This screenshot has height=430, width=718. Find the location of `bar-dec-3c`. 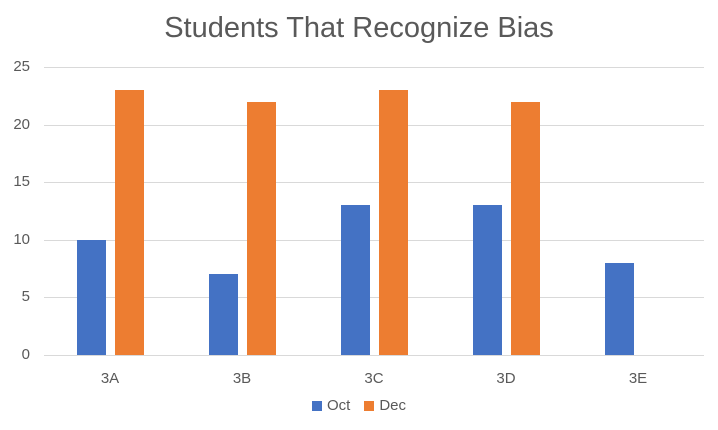

bar-dec-3c is located at coordinates (393, 222).